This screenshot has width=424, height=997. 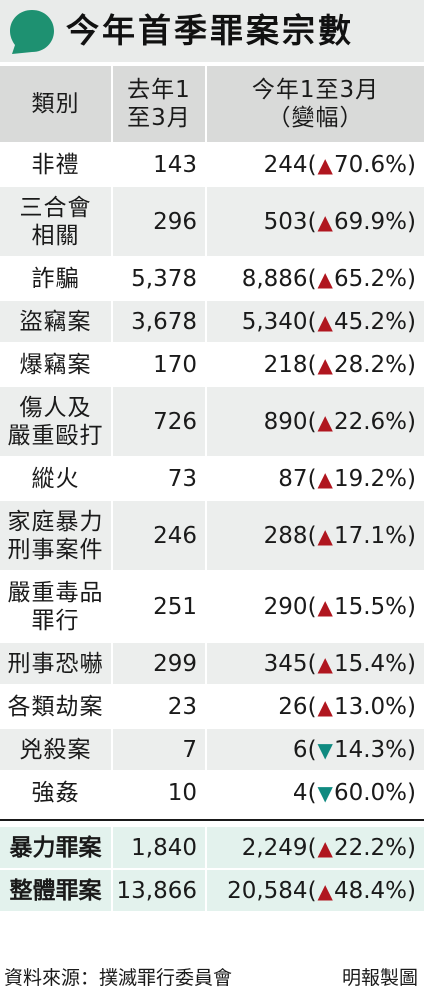 I want to click on category-lines: 三合會 相關, so click(x=56, y=222).